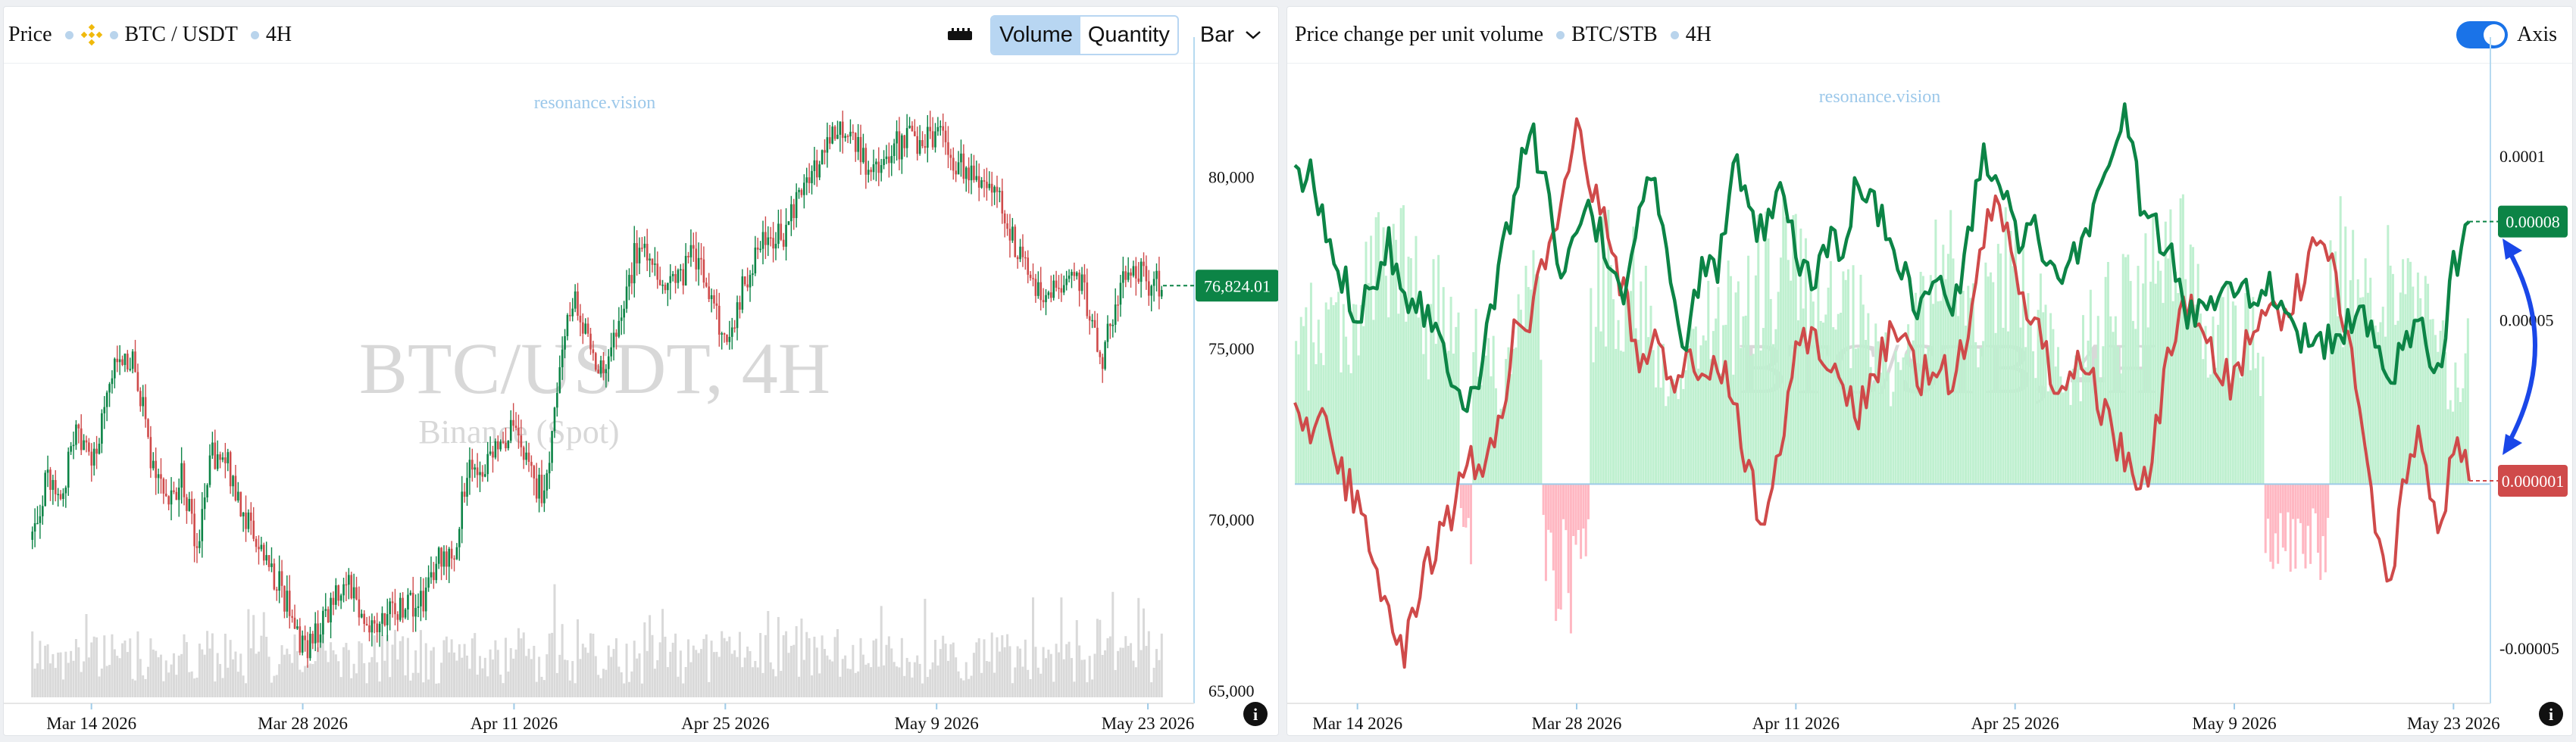 This screenshot has width=2576, height=742. I want to click on symbol-watermark: BTC/USDT, 4H, so click(594, 368).